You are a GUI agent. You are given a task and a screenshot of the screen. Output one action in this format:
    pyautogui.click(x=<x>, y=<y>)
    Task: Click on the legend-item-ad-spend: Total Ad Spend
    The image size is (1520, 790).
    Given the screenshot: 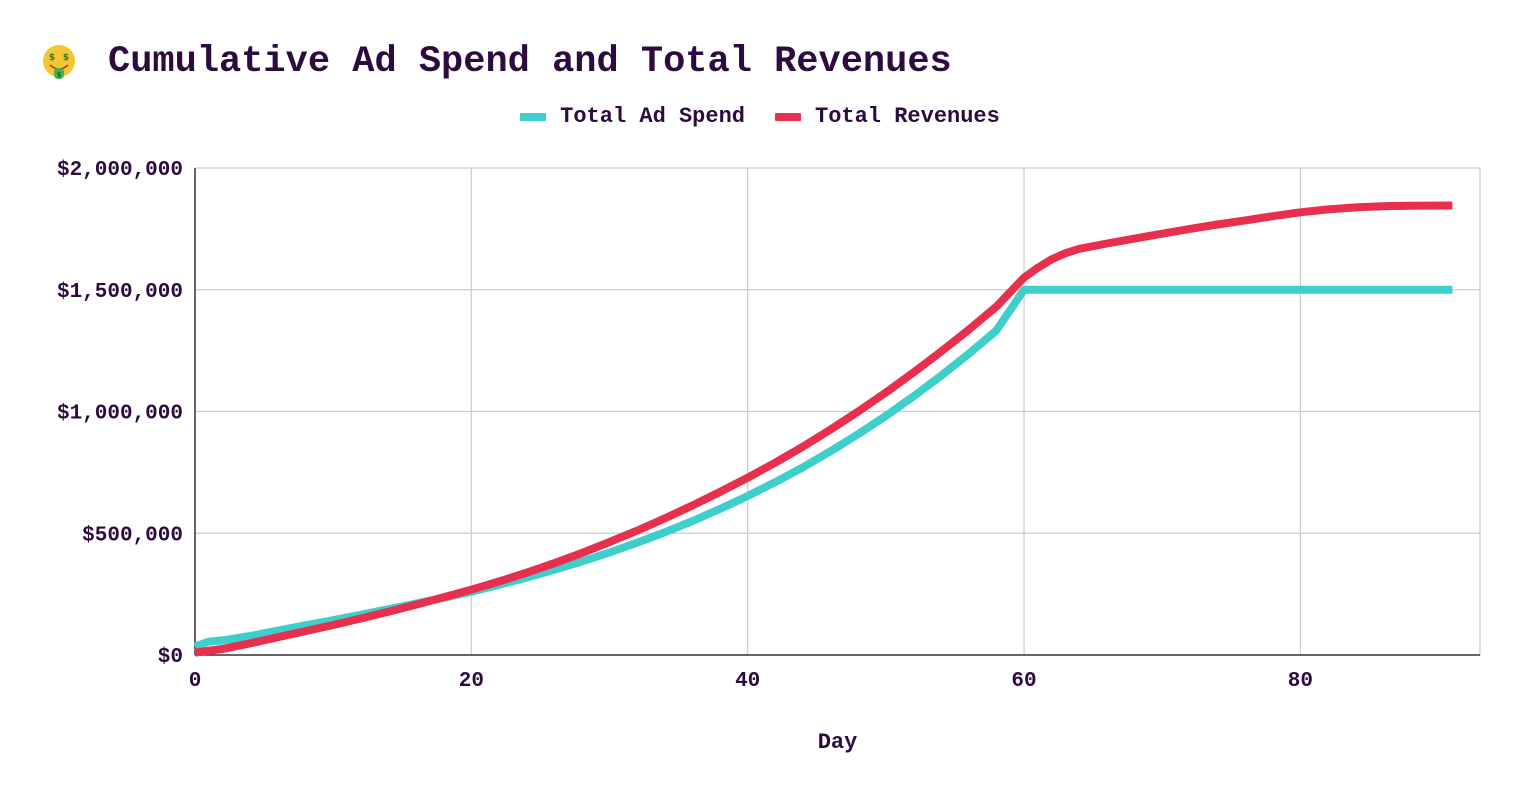 What is the action you would take?
    pyautogui.click(x=632, y=116)
    